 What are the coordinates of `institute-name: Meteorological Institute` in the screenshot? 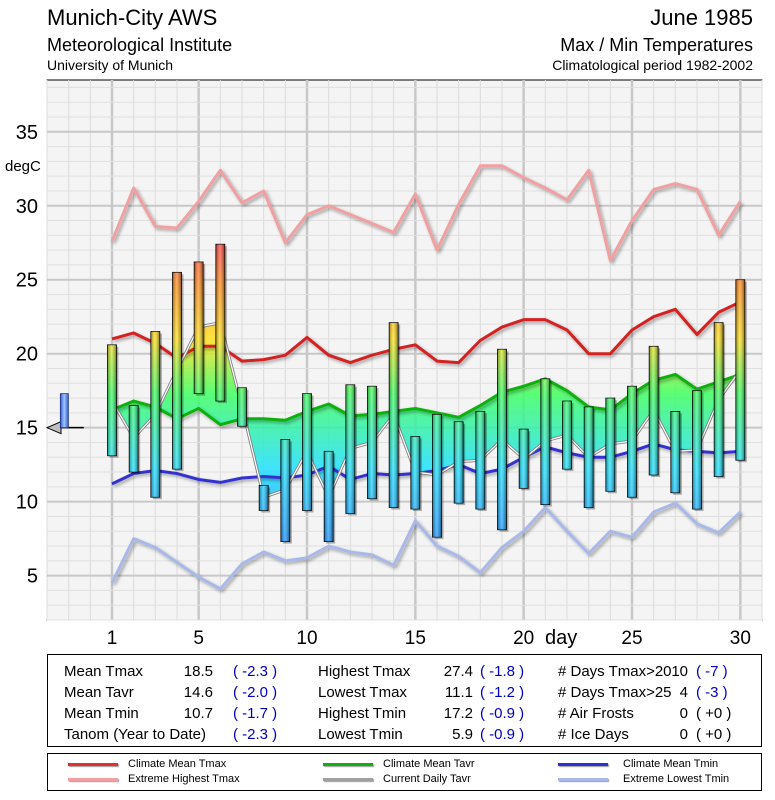 It's located at (140, 45).